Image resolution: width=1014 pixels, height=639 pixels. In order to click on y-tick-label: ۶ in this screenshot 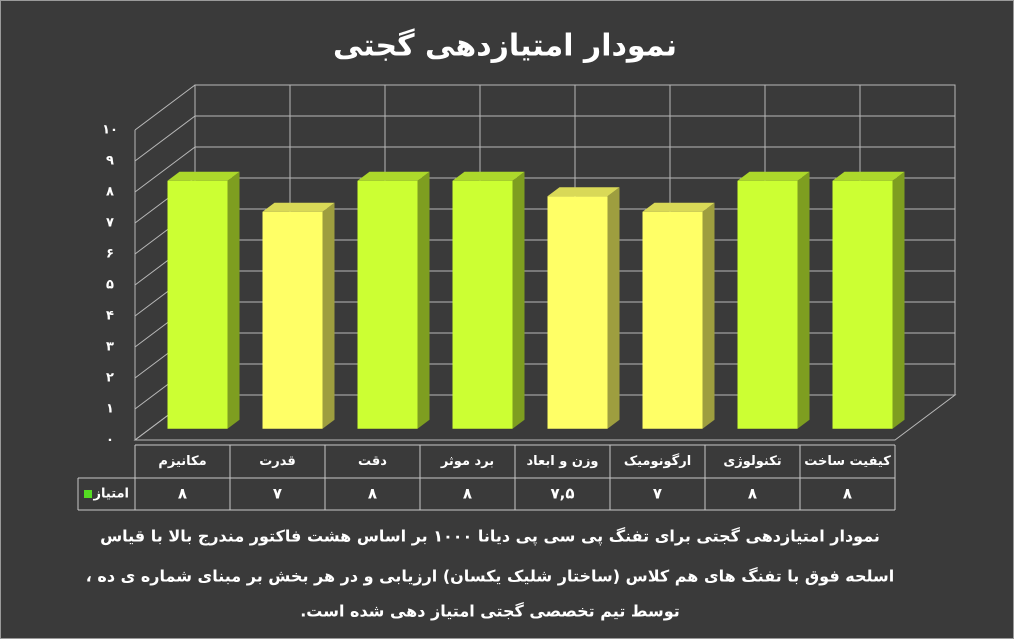, I will do `click(110, 254)`.